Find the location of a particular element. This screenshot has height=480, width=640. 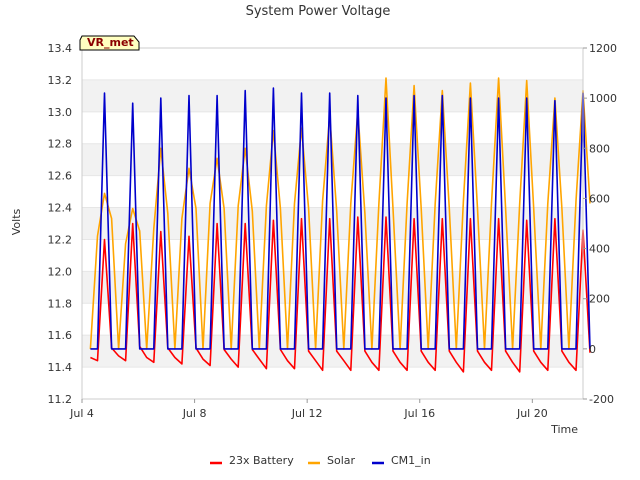

x-axis-label: Time is located at coordinates (564, 429).